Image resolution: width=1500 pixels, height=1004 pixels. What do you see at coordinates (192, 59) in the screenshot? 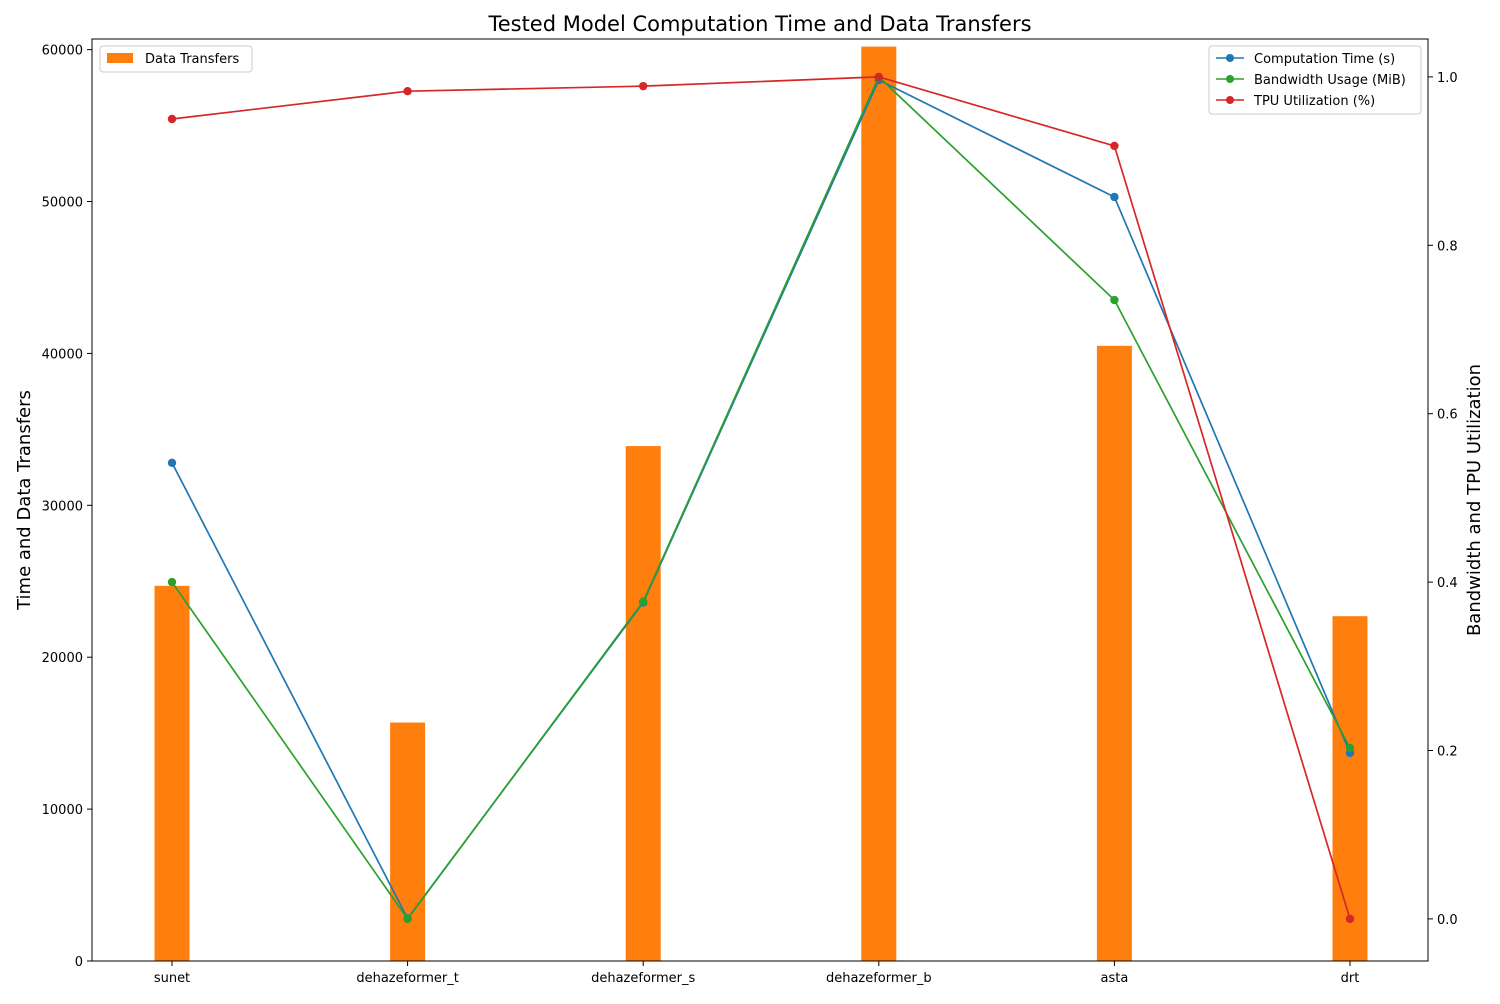
I see `legend-label-data-transfers: Data Transfers` at bounding box center [192, 59].